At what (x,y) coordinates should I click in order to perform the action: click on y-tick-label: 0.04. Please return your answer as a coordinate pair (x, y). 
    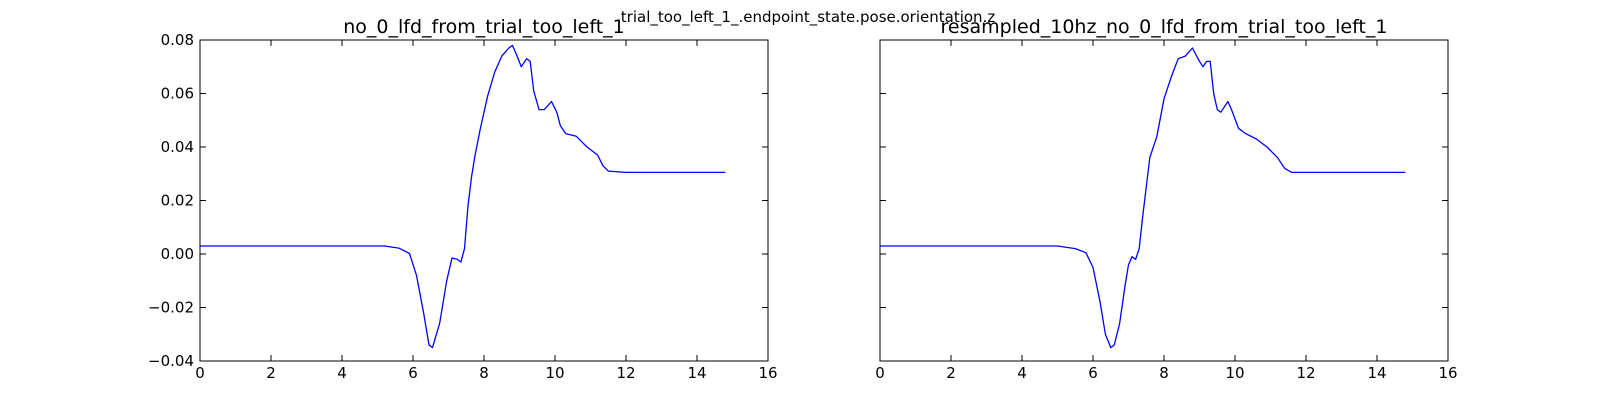
    Looking at the image, I should click on (177, 147).